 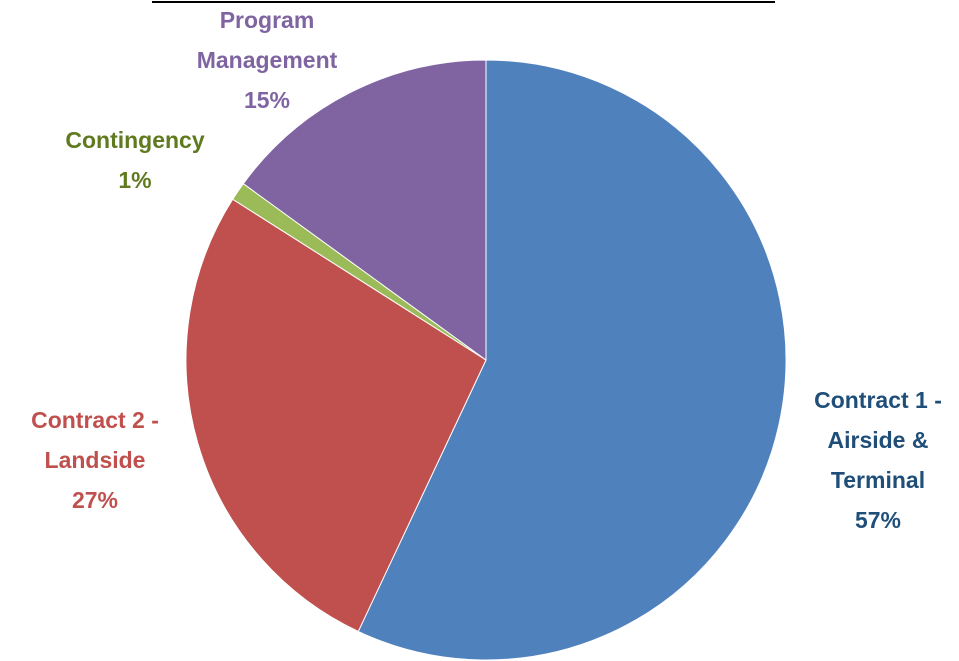 I want to click on slice-label: Contingency 1%, so click(x=135, y=160).